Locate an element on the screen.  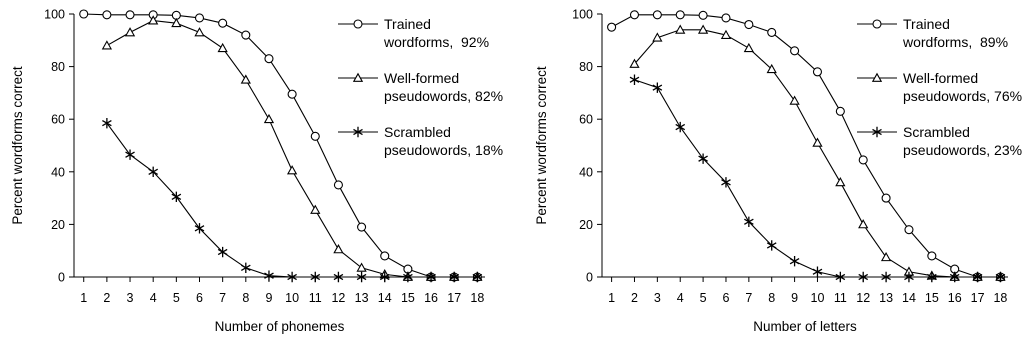
y-axis-title: Percent wordforms correct is located at coordinates (541, 145).